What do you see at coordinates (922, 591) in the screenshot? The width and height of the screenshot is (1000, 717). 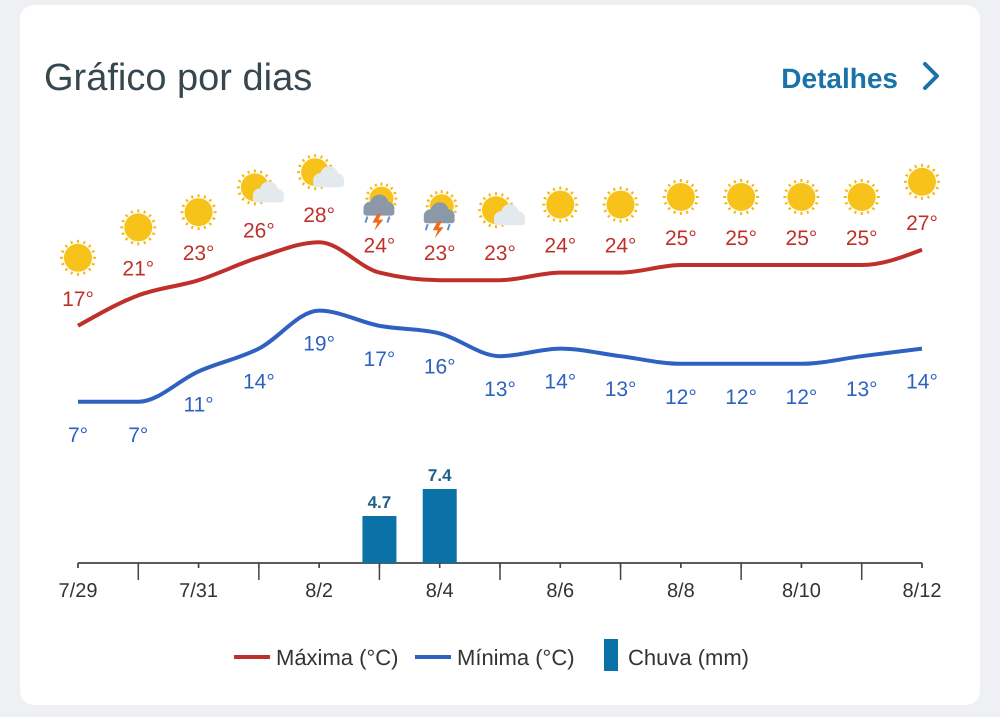 I see `x-tick-label: 8/12` at bounding box center [922, 591].